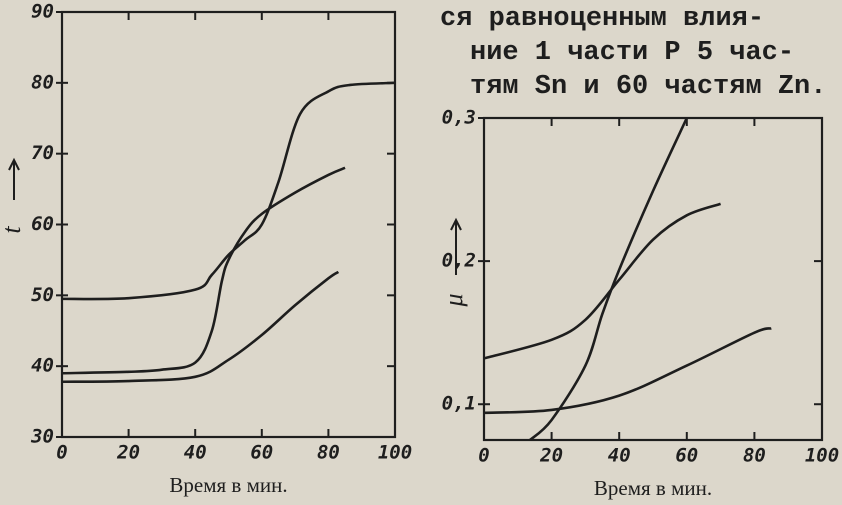 The image size is (842, 505). I want to click on y-tick-label: 50, so click(42, 295).